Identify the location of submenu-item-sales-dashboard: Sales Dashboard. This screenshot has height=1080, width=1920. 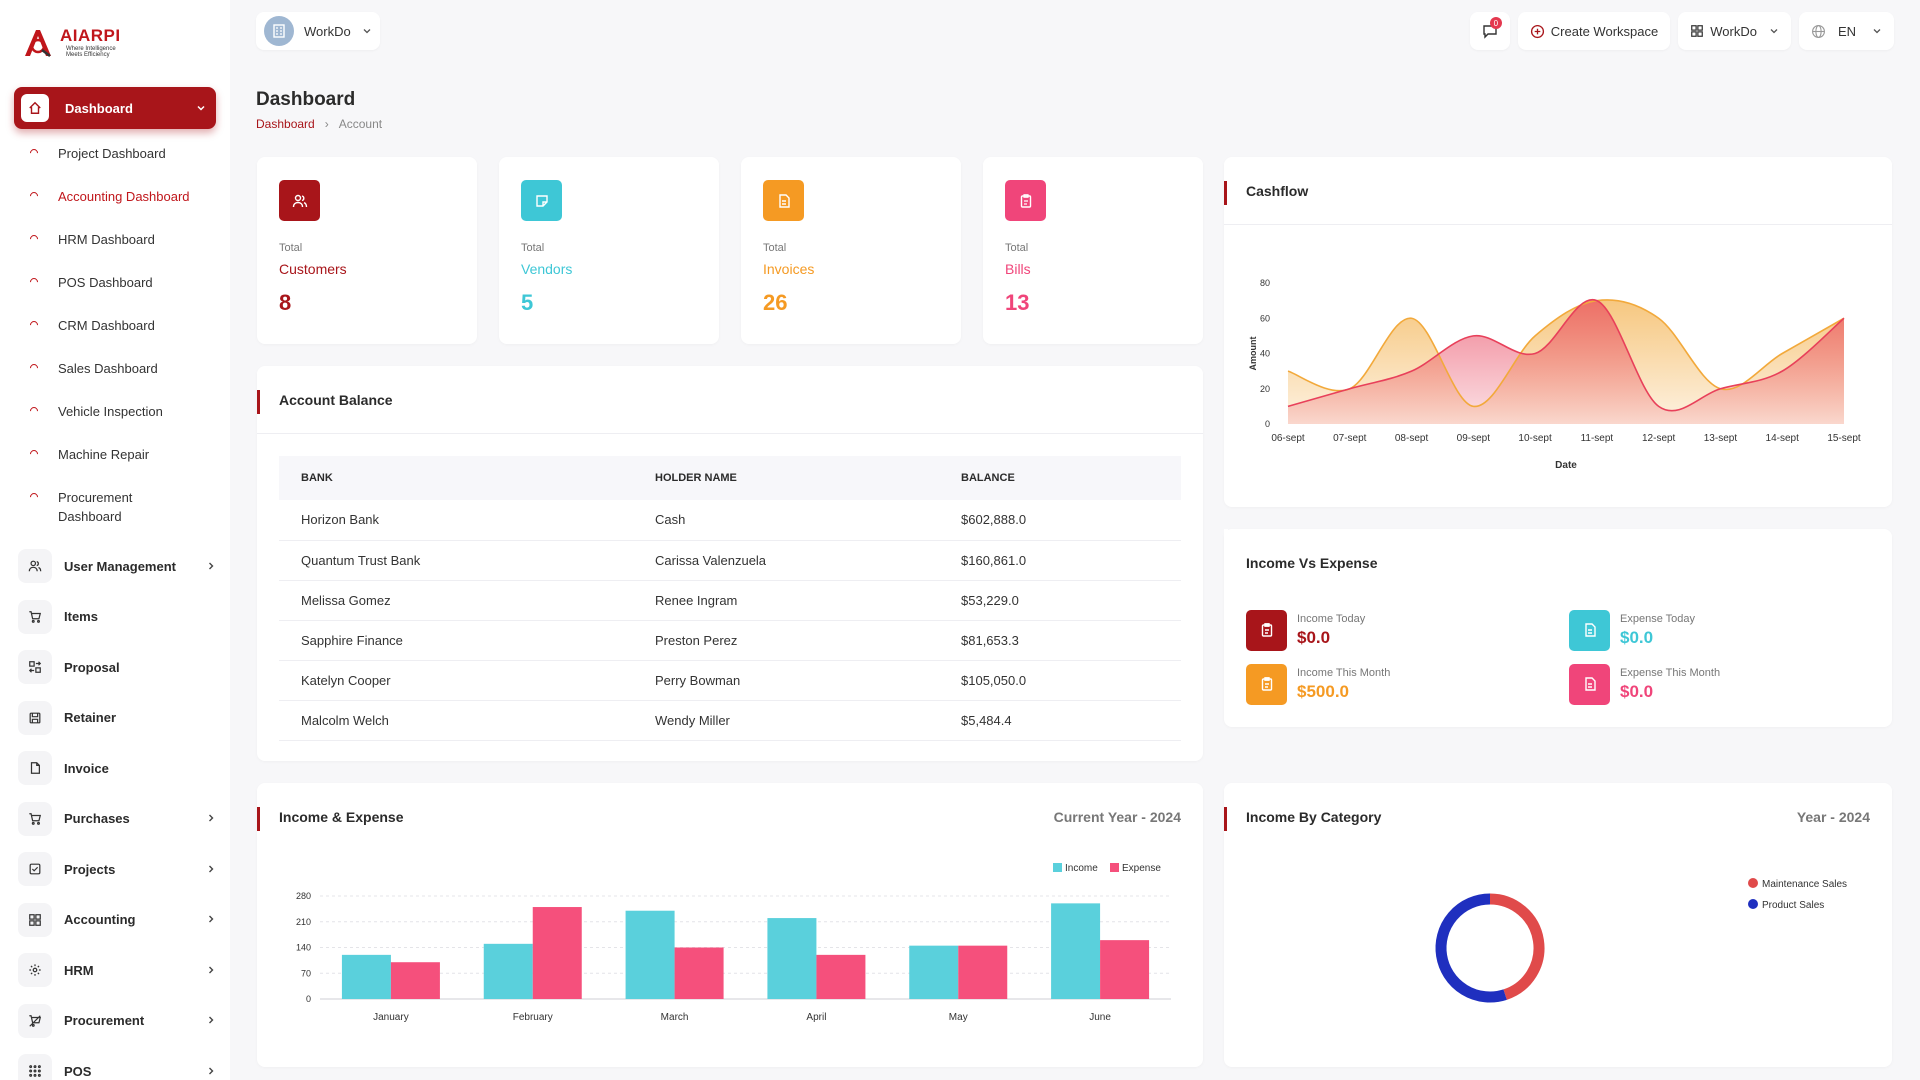
(124, 380).